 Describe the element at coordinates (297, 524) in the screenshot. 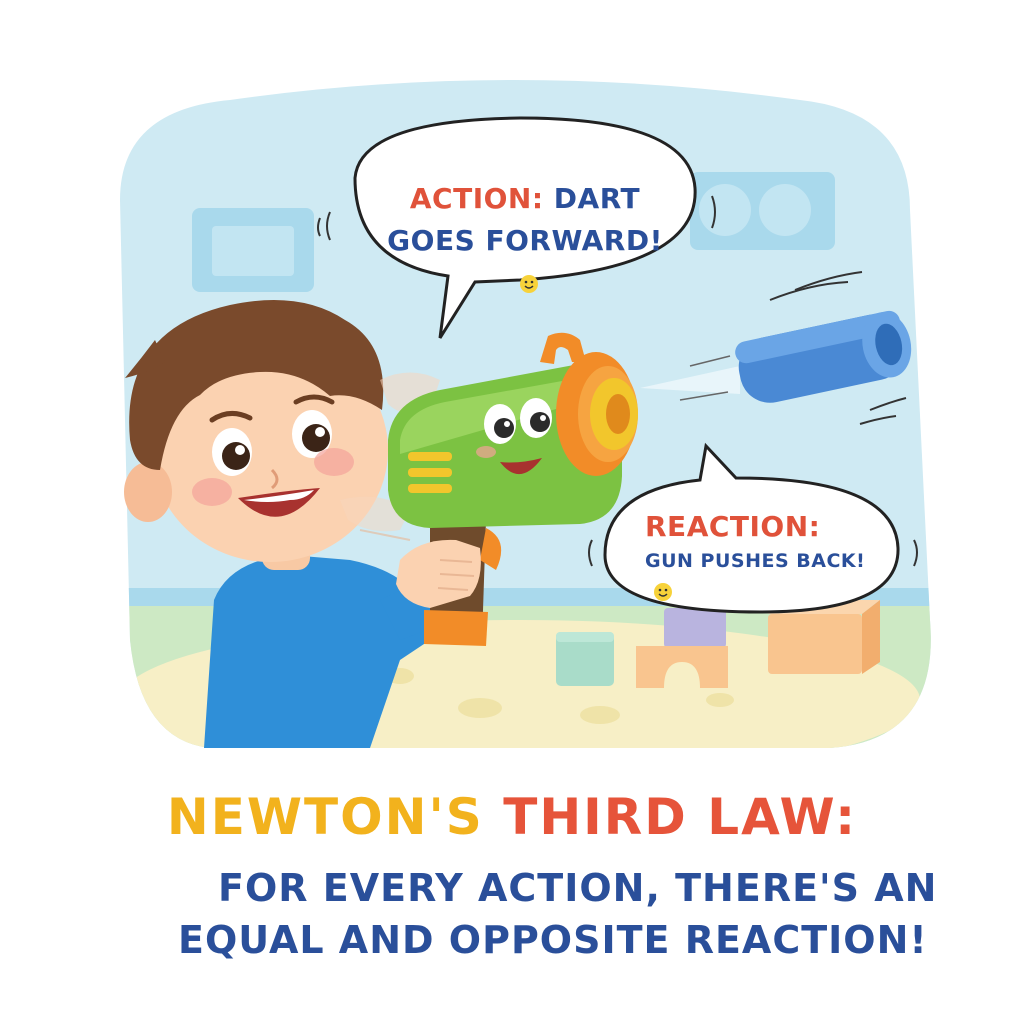

I see `boy-character` at that location.